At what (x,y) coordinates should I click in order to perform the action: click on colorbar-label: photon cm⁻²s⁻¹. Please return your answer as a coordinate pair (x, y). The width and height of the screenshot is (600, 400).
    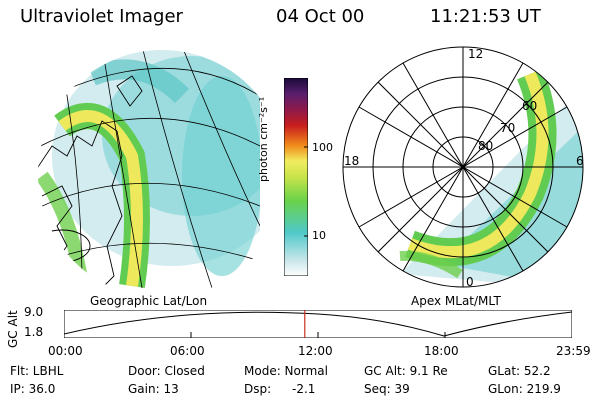
    Looking at the image, I should click on (263, 139).